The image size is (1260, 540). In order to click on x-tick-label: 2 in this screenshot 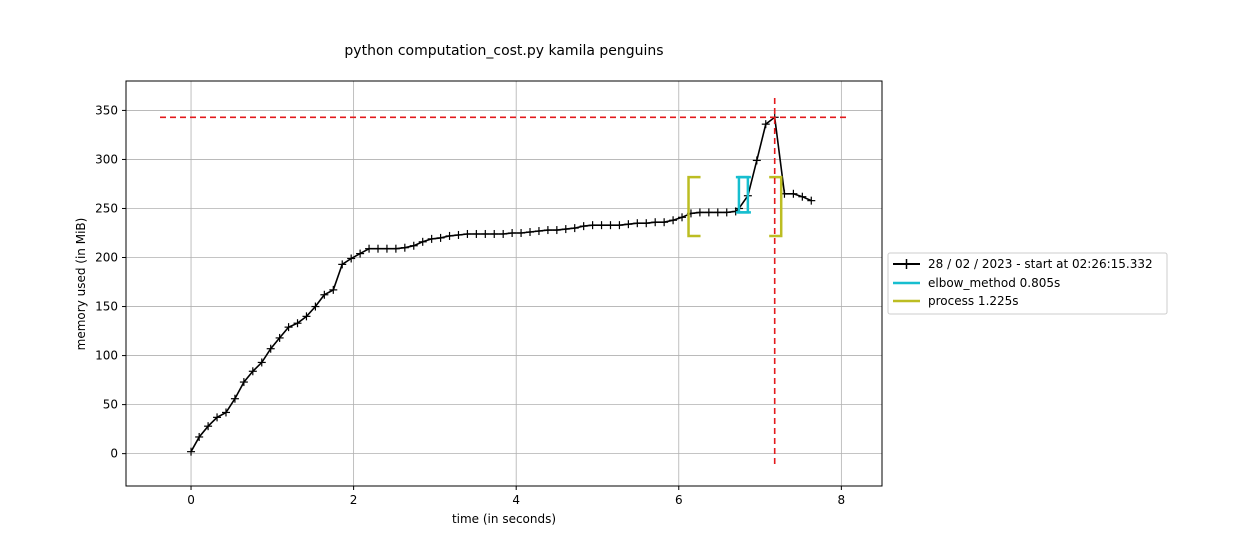, I will do `click(354, 500)`.